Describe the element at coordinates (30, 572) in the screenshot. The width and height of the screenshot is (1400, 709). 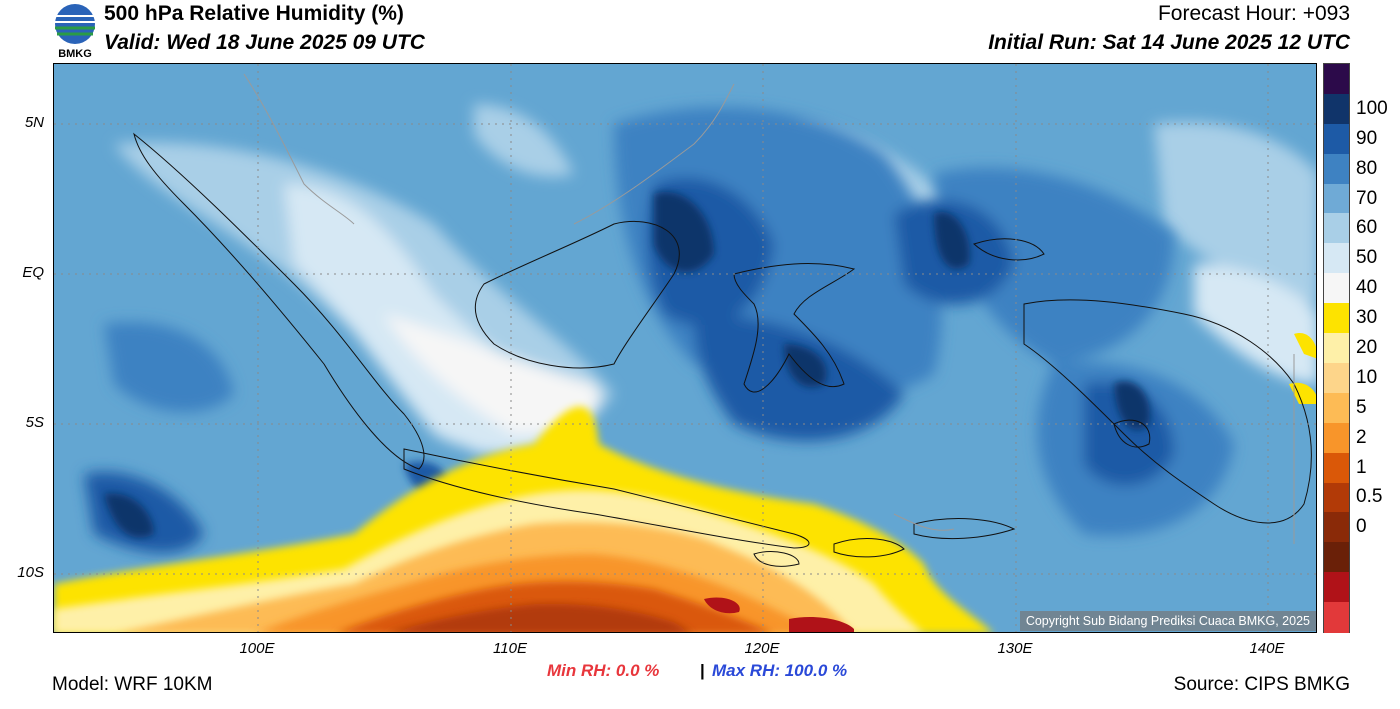
I see `lat-tick-label: 10S` at that location.